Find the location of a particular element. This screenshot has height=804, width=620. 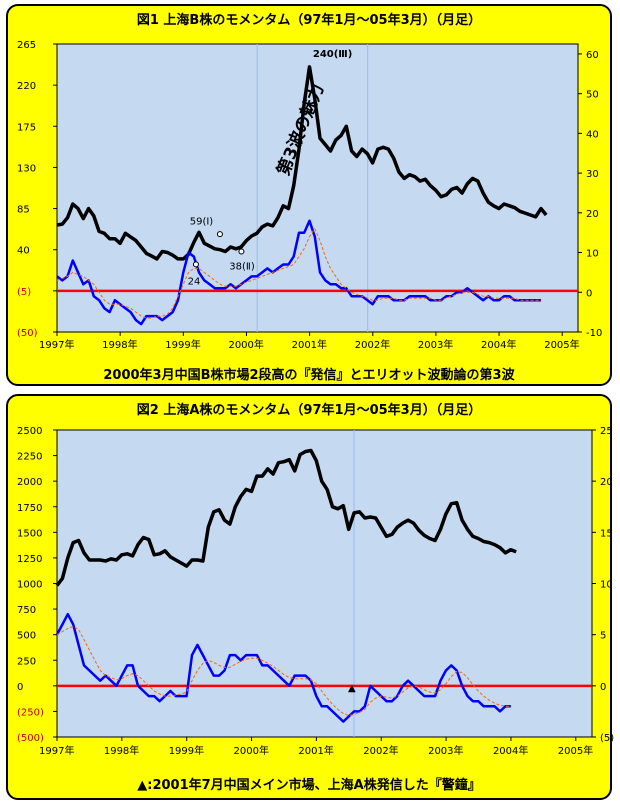

chart-1-ytick-left-4: 85 is located at coordinates (23, 210).